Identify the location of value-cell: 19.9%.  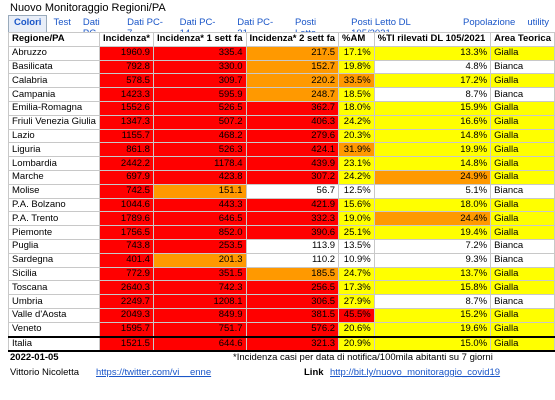
(432, 150).